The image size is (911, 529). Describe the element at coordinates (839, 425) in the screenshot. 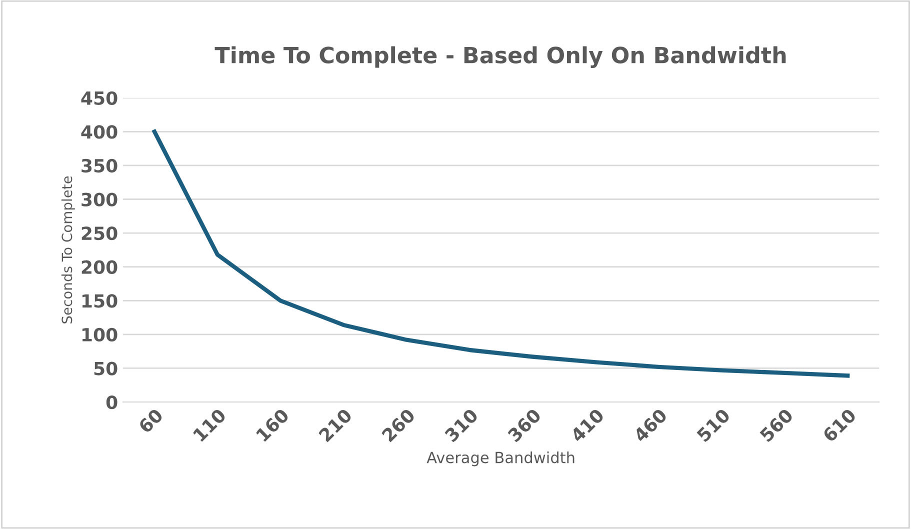

I see `x-tick-label: 610` at that location.